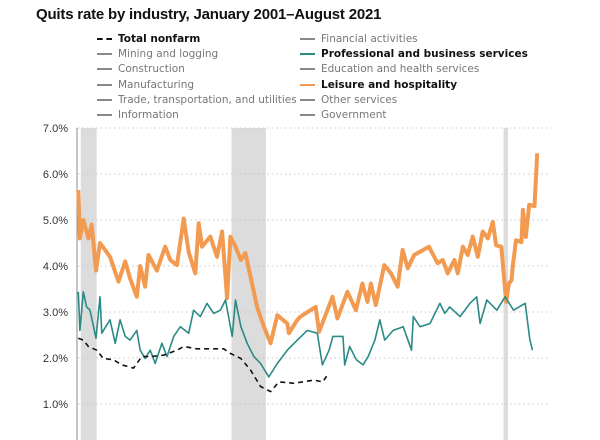  Describe the element at coordinates (389, 84) in the screenshot. I see `legend-label: Leisure and hospitality` at that location.